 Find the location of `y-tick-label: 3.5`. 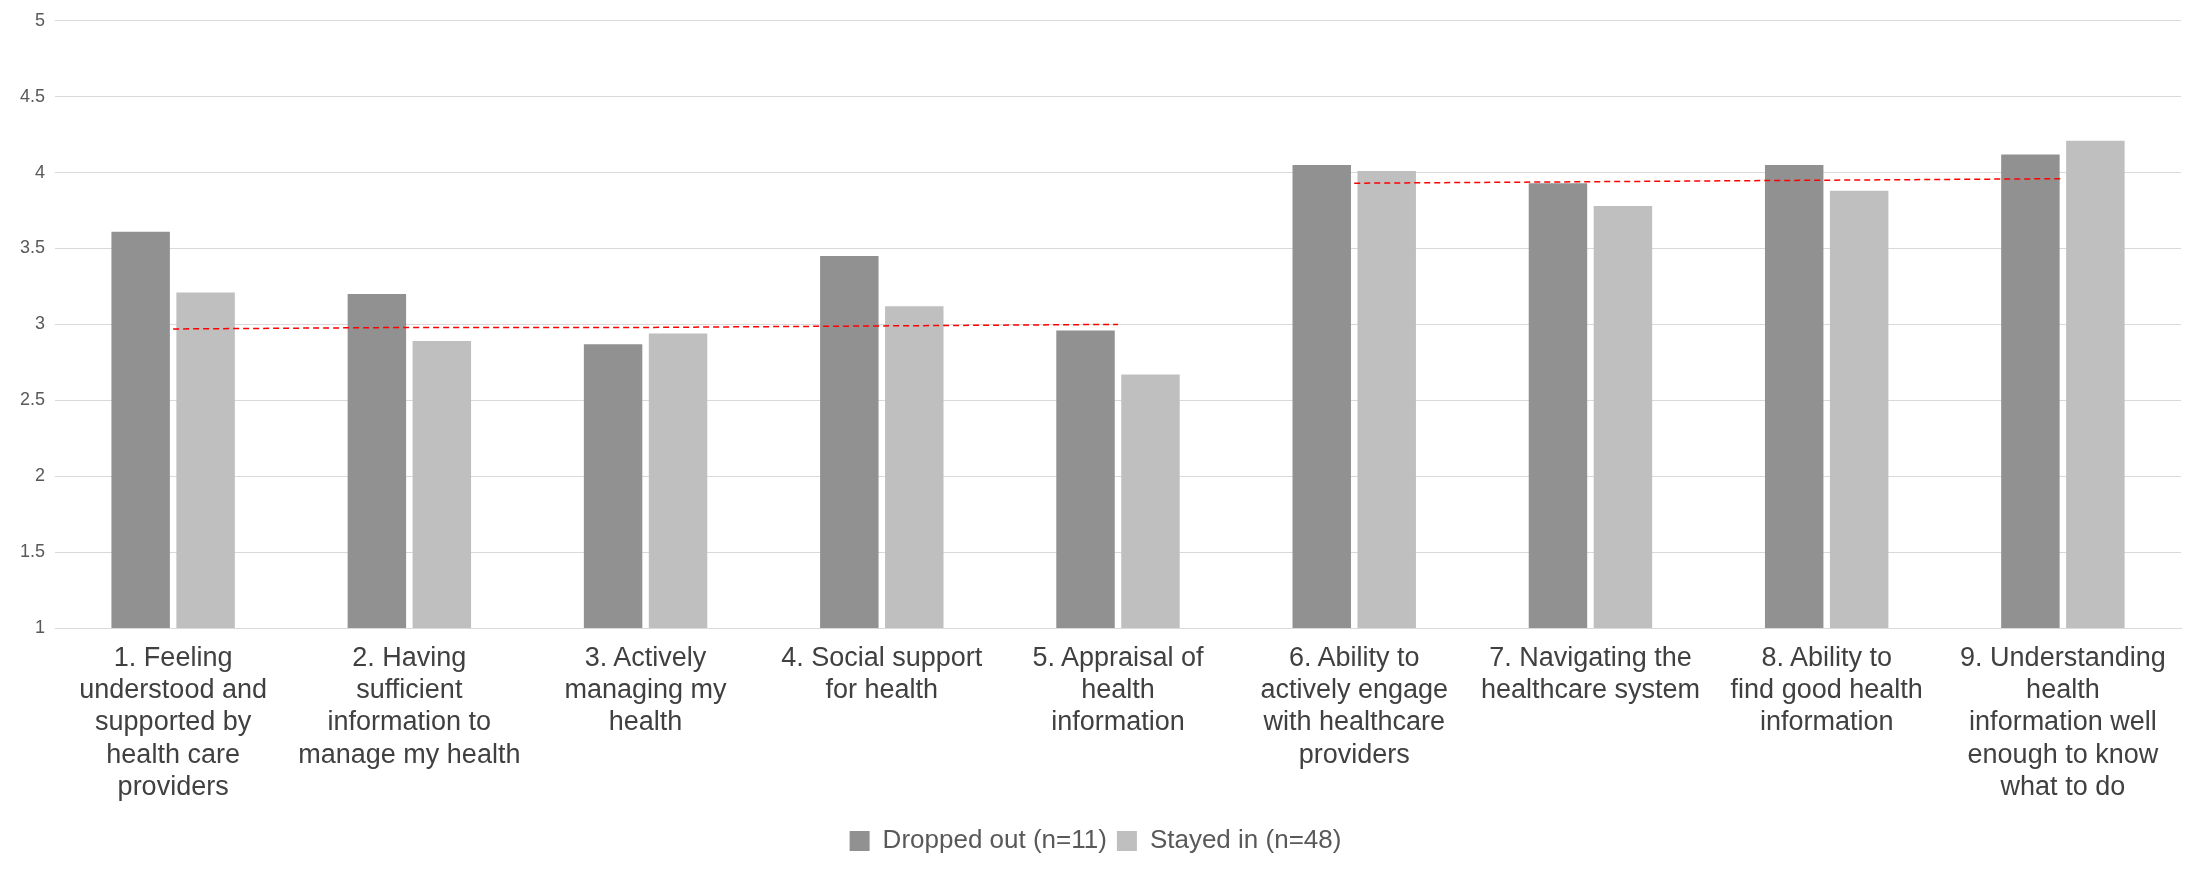

y-tick-label: 3.5 is located at coordinates (32, 247).